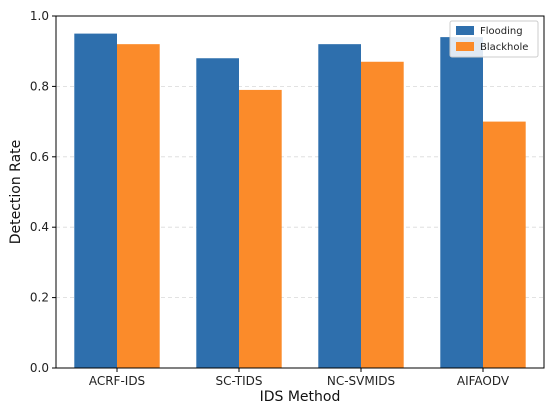  What do you see at coordinates (501, 31) in the screenshot?
I see `legend-label-flooding: Flooding` at bounding box center [501, 31].